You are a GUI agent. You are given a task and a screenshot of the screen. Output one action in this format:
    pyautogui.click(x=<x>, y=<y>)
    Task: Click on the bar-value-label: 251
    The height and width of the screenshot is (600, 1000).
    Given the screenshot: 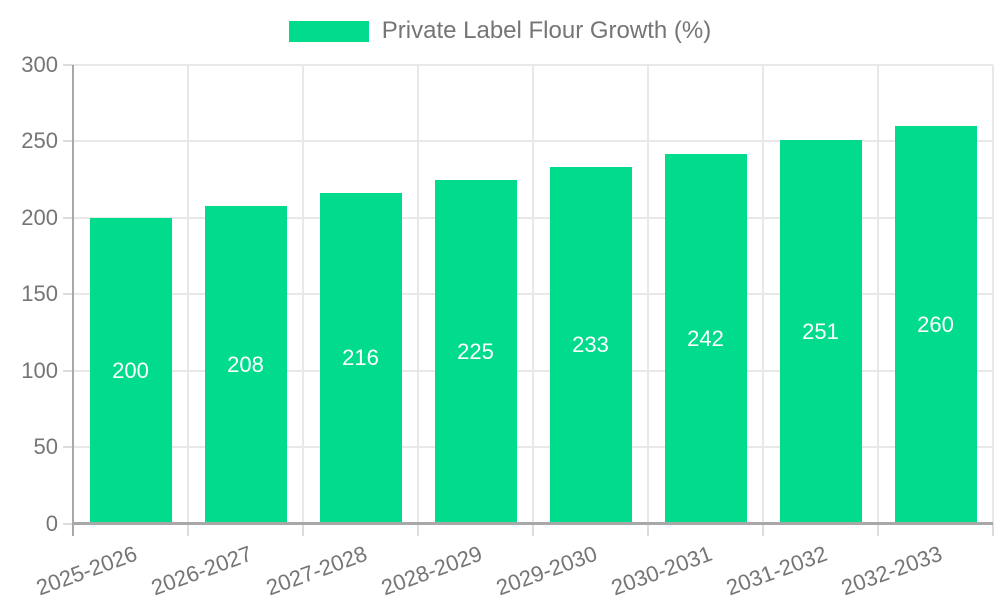 What is the action you would take?
    pyautogui.click(x=820, y=331)
    